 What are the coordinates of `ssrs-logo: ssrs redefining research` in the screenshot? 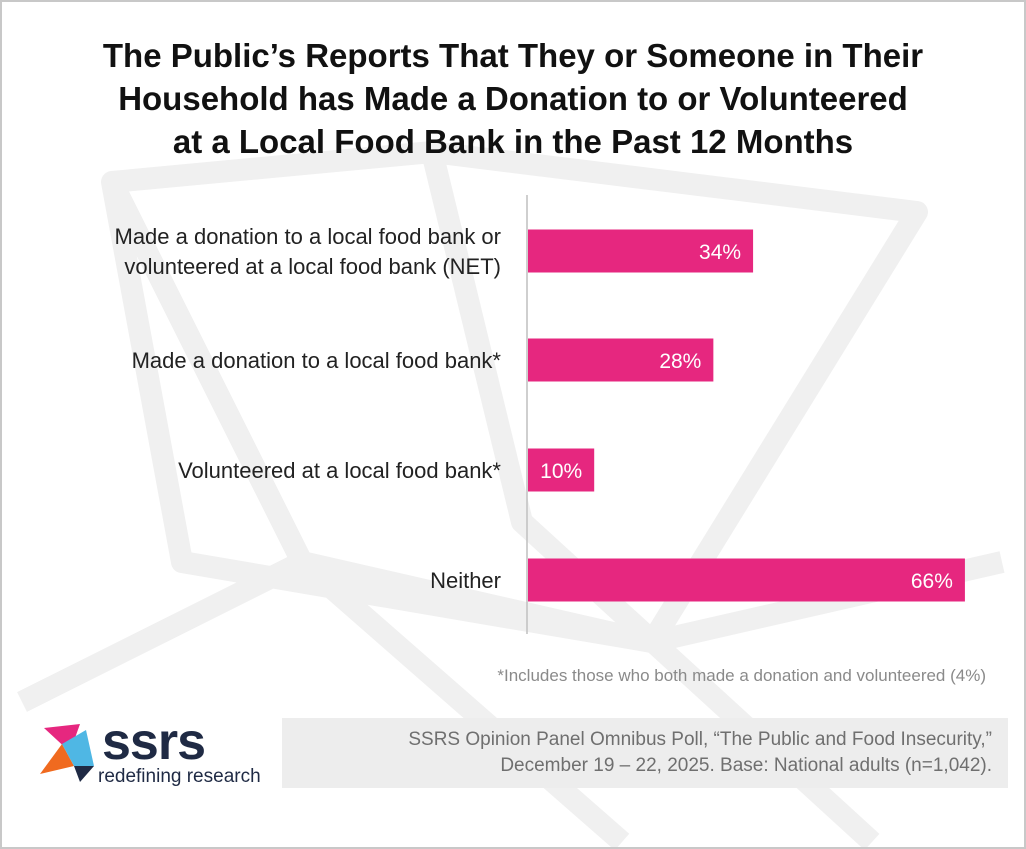 It's located at (155, 752).